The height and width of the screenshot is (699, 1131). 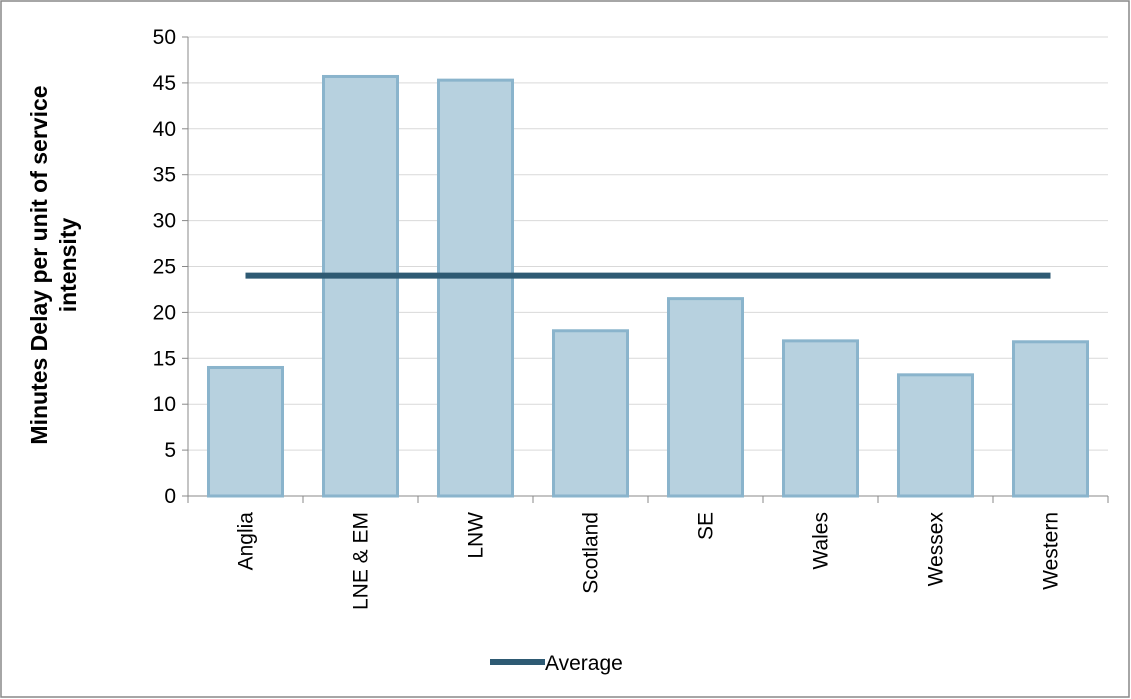 What do you see at coordinates (584, 663) in the screenshot?
I see `legend-label: Average` at bounding box center [584, 663].